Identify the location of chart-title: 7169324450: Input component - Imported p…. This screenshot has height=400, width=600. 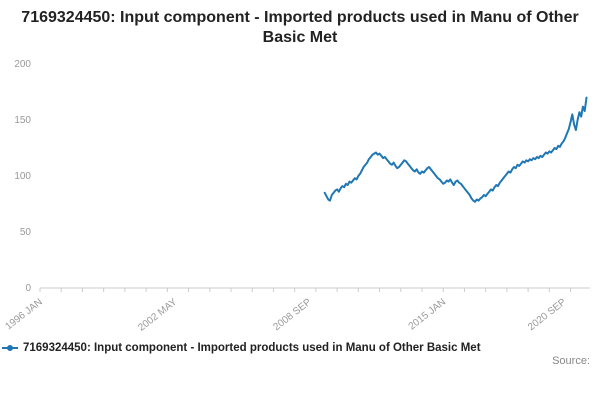
(300, 27).